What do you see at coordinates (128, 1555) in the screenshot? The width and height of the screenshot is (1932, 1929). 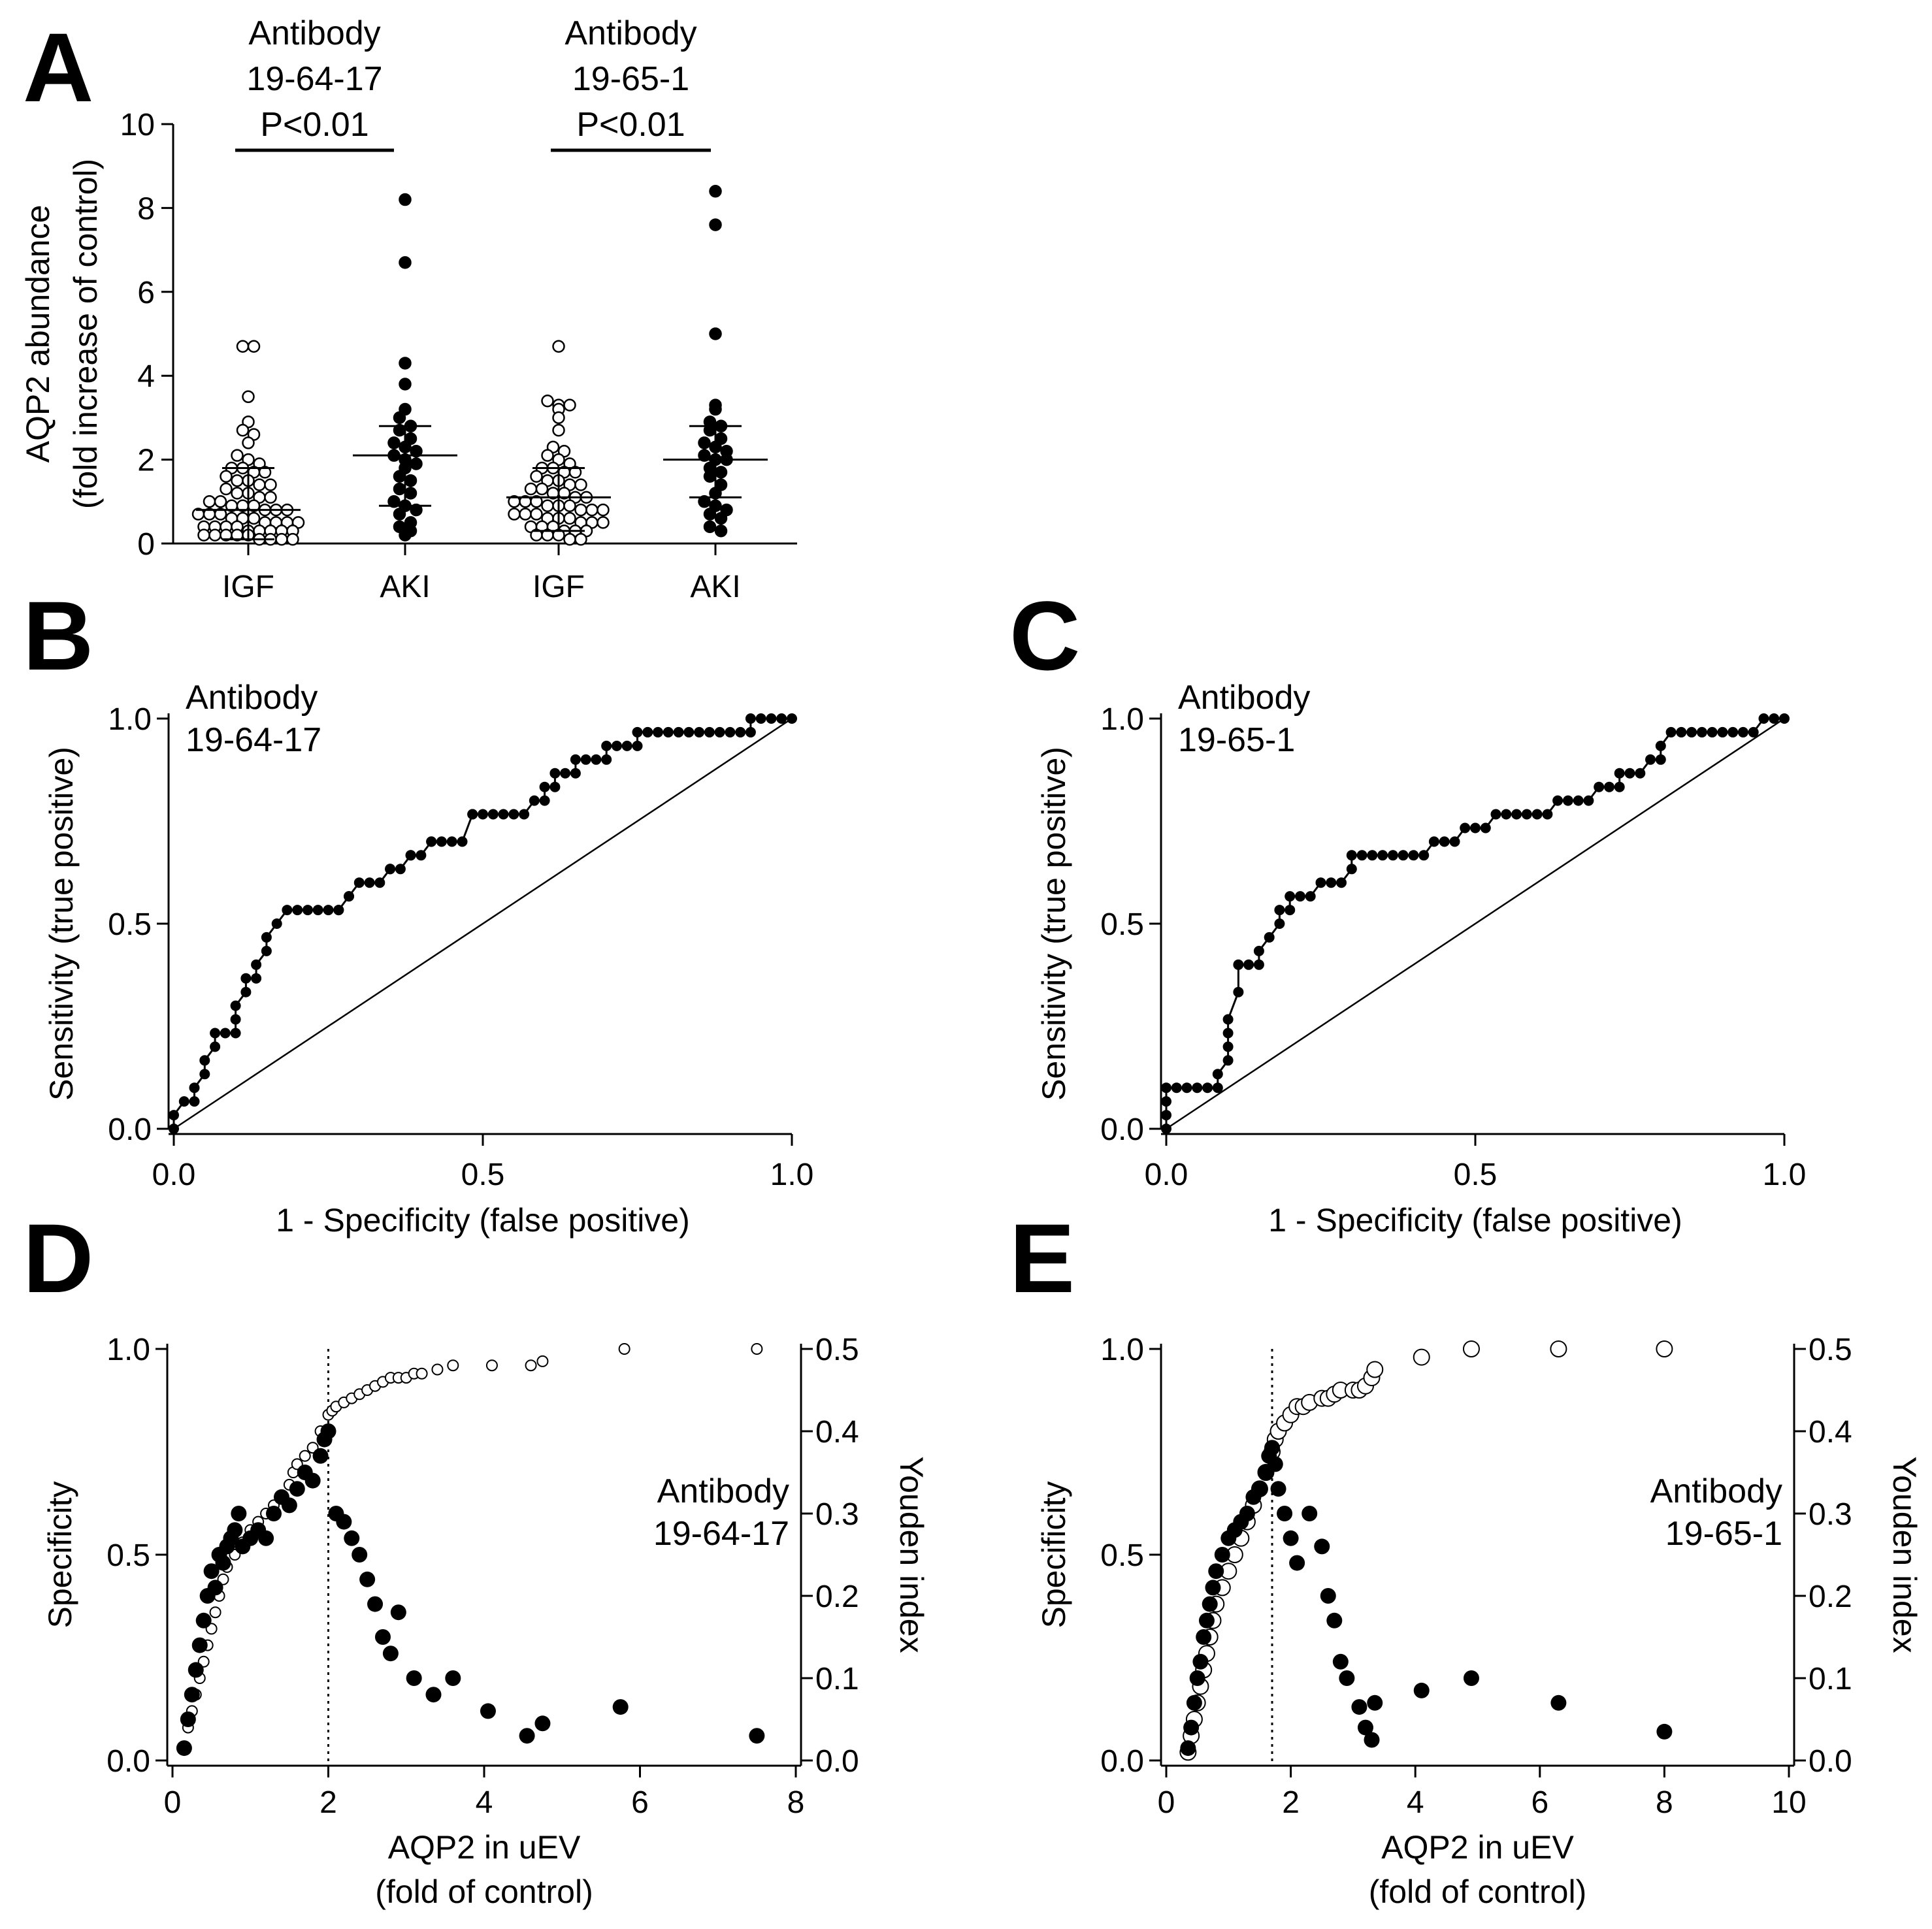 I see `d-y-tick-label: 0.5` at bounding box center [128, 1555].